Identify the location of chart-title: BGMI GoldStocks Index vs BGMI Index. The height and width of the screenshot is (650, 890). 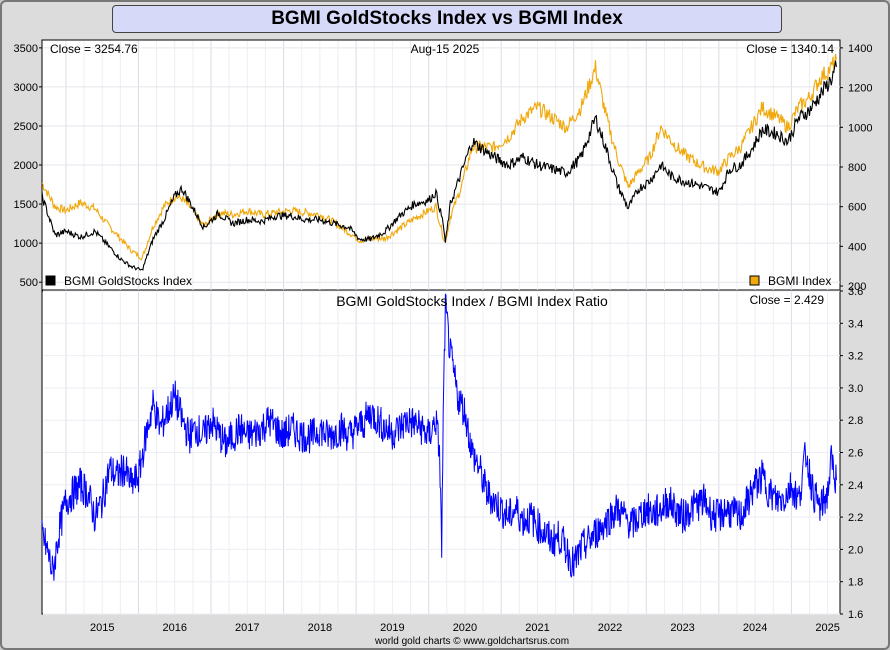
(447, 19).